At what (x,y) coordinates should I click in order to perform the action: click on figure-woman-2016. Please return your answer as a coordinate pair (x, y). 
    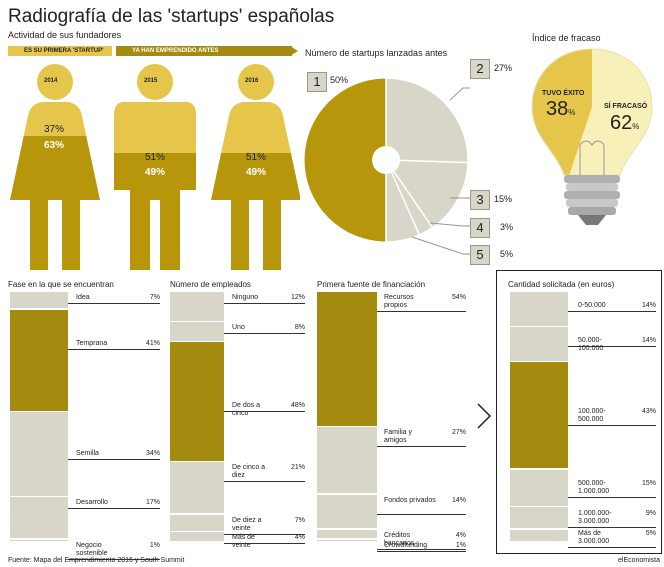
    Looking at the image, I should click on (255, 167).